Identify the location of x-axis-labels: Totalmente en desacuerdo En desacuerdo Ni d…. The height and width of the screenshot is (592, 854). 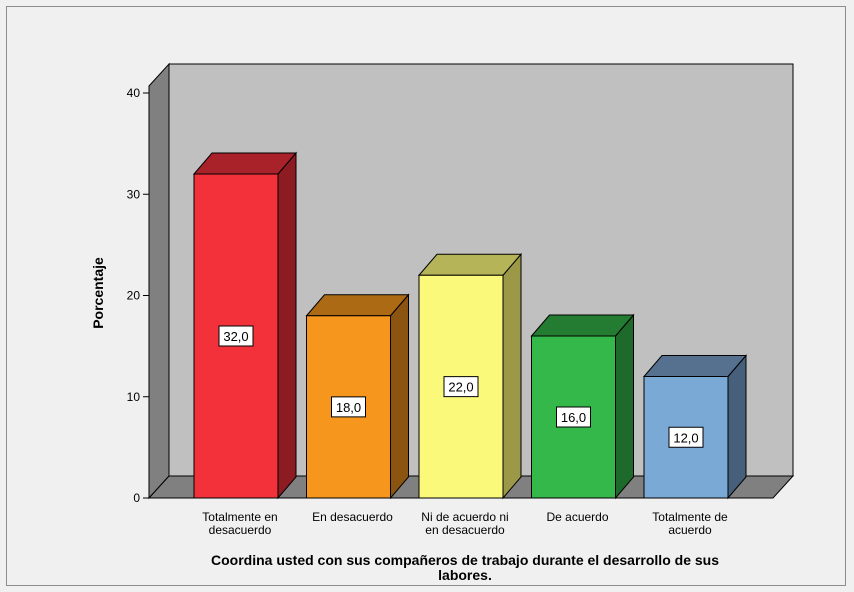
(465, 523).